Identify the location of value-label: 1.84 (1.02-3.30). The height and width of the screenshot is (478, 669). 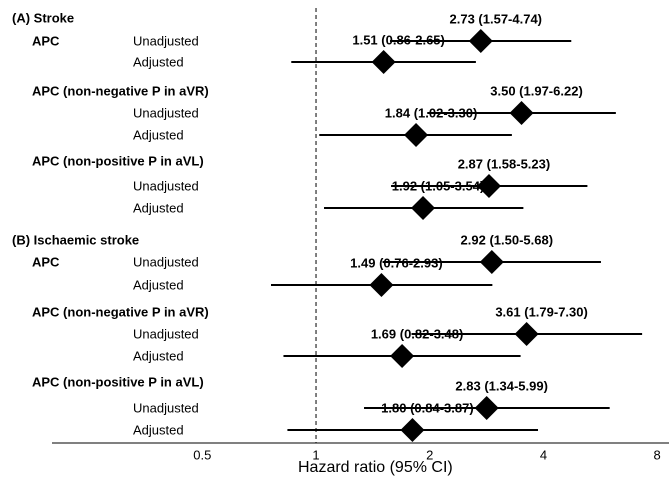
(431, 112).